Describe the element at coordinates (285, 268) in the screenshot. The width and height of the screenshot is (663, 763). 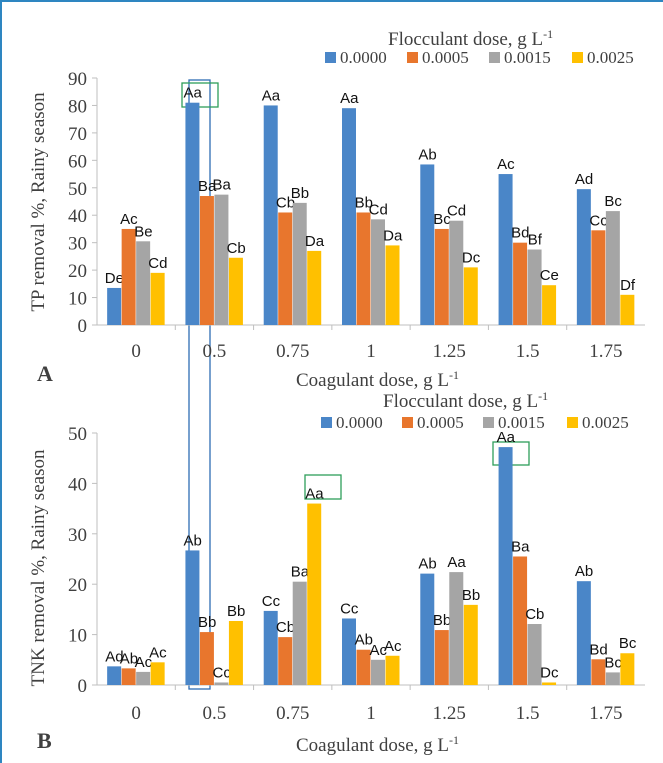
I see `bar-0.0005-0.75` at that location.